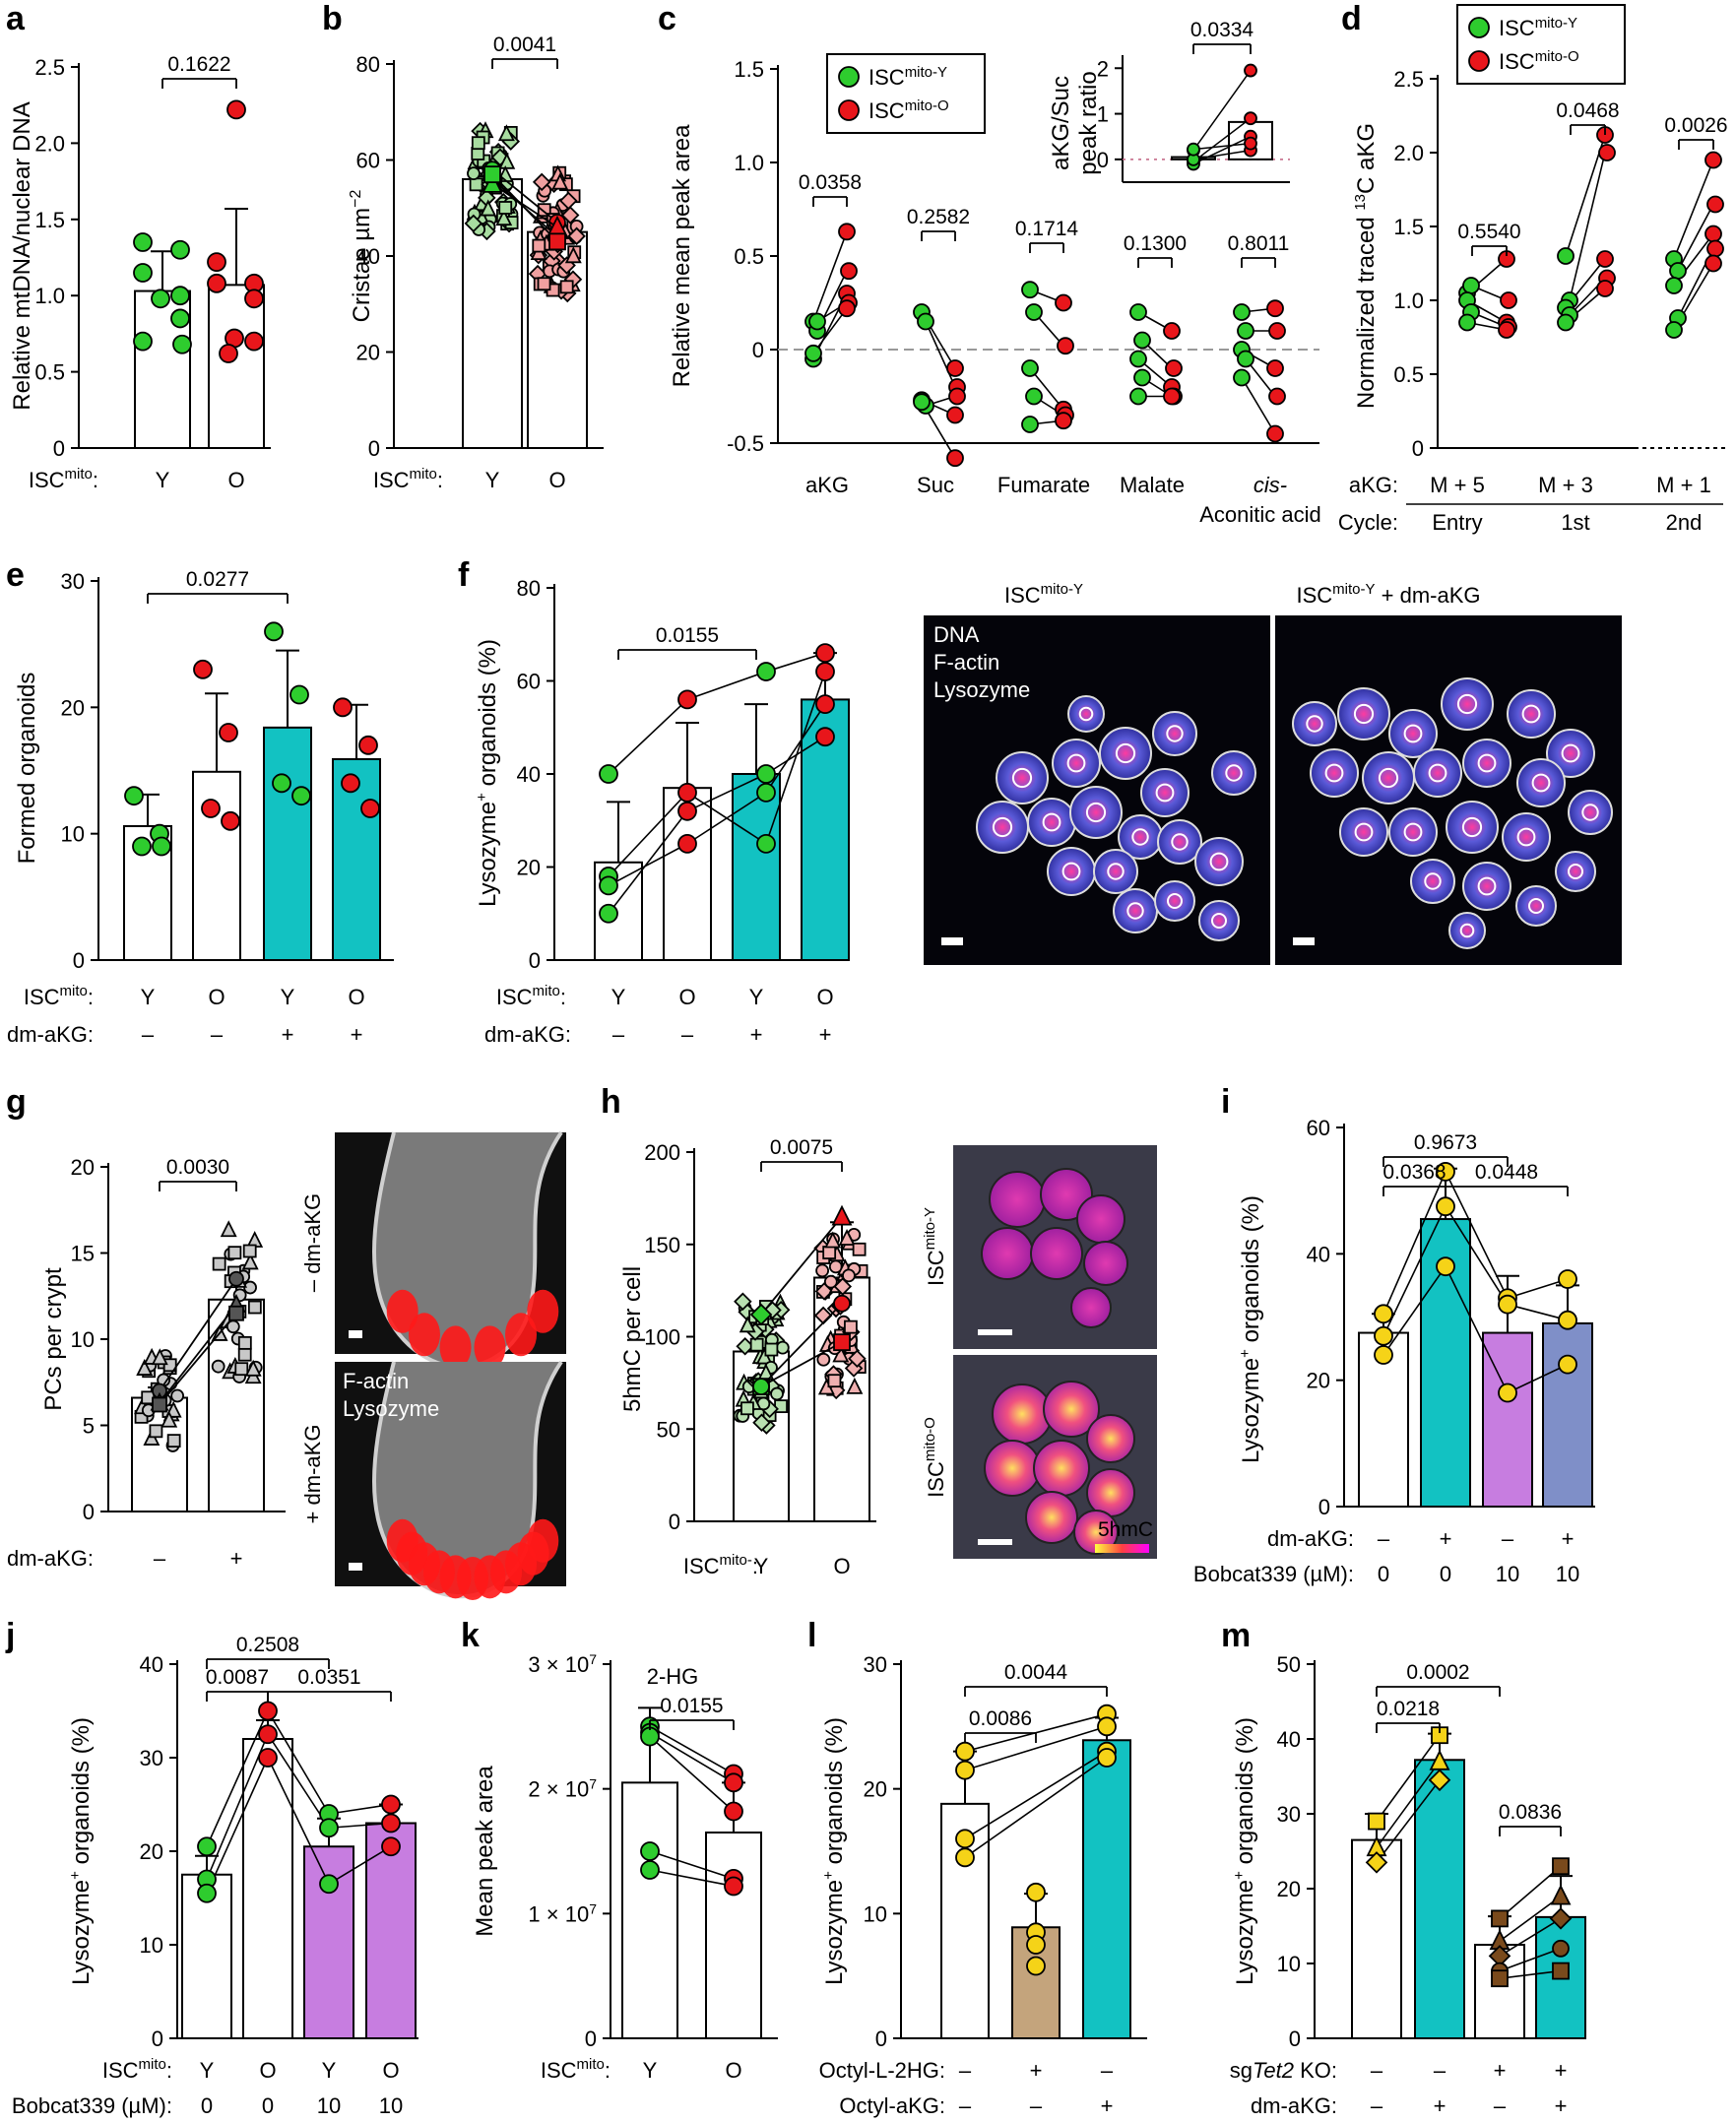 Image resolution: width=1736 pixels, height=2123 pixels. Describe the element at coordinates (1477, 1329) in the screenshot. I see `replicate-line-i` at that location.